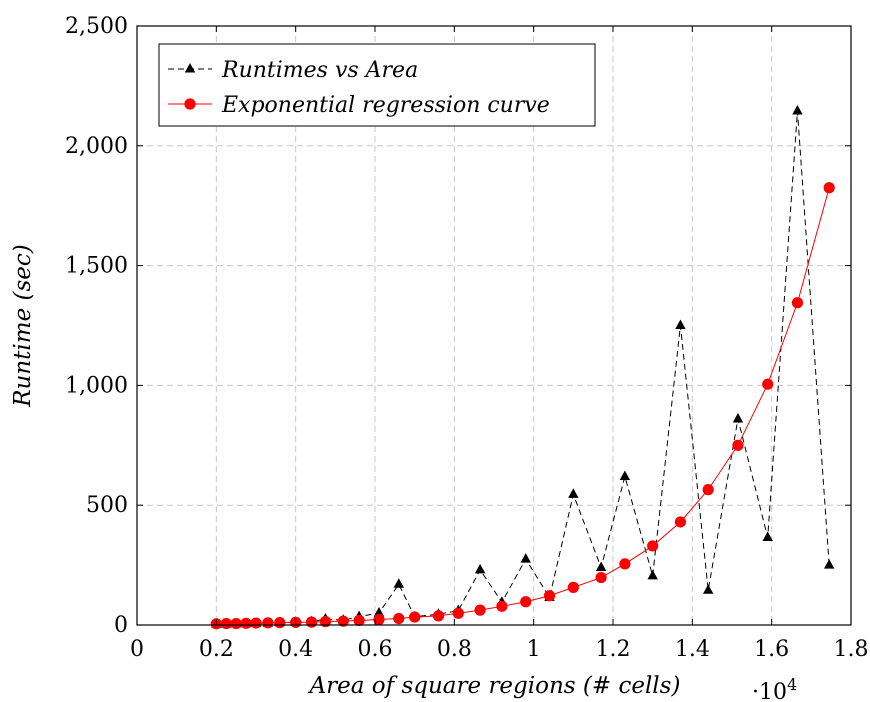 The height and width of the screenshot is (702, 870). What do you see at coordinates (96, 26) in the screenshot?
I see `y-tick-label: 2,500` at bounding box center [96, 26].